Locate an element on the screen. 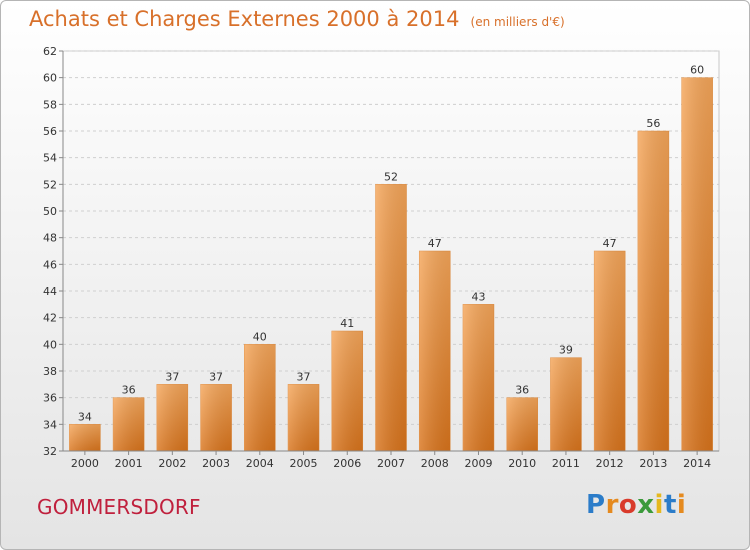  x-tick-label: 2009 is located at coordinates (478, 463).